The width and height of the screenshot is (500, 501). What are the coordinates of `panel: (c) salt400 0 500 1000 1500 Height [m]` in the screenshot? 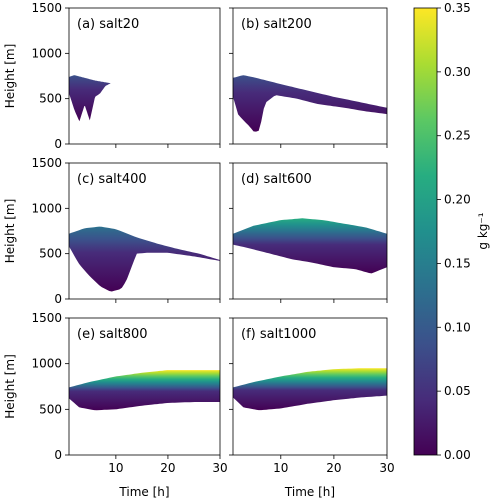 It's located at (112, 231).